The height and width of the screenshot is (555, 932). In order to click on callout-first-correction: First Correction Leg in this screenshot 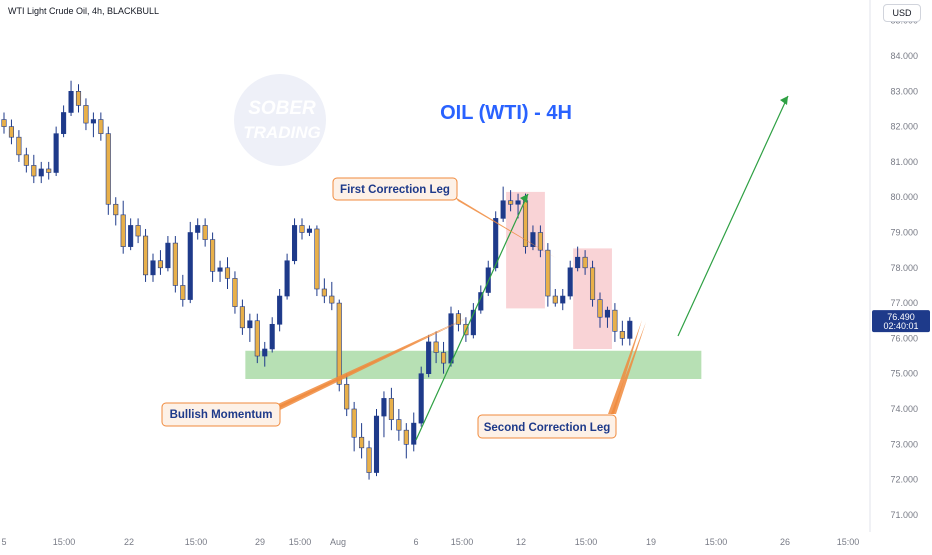, I will do `click(395, 189)`.